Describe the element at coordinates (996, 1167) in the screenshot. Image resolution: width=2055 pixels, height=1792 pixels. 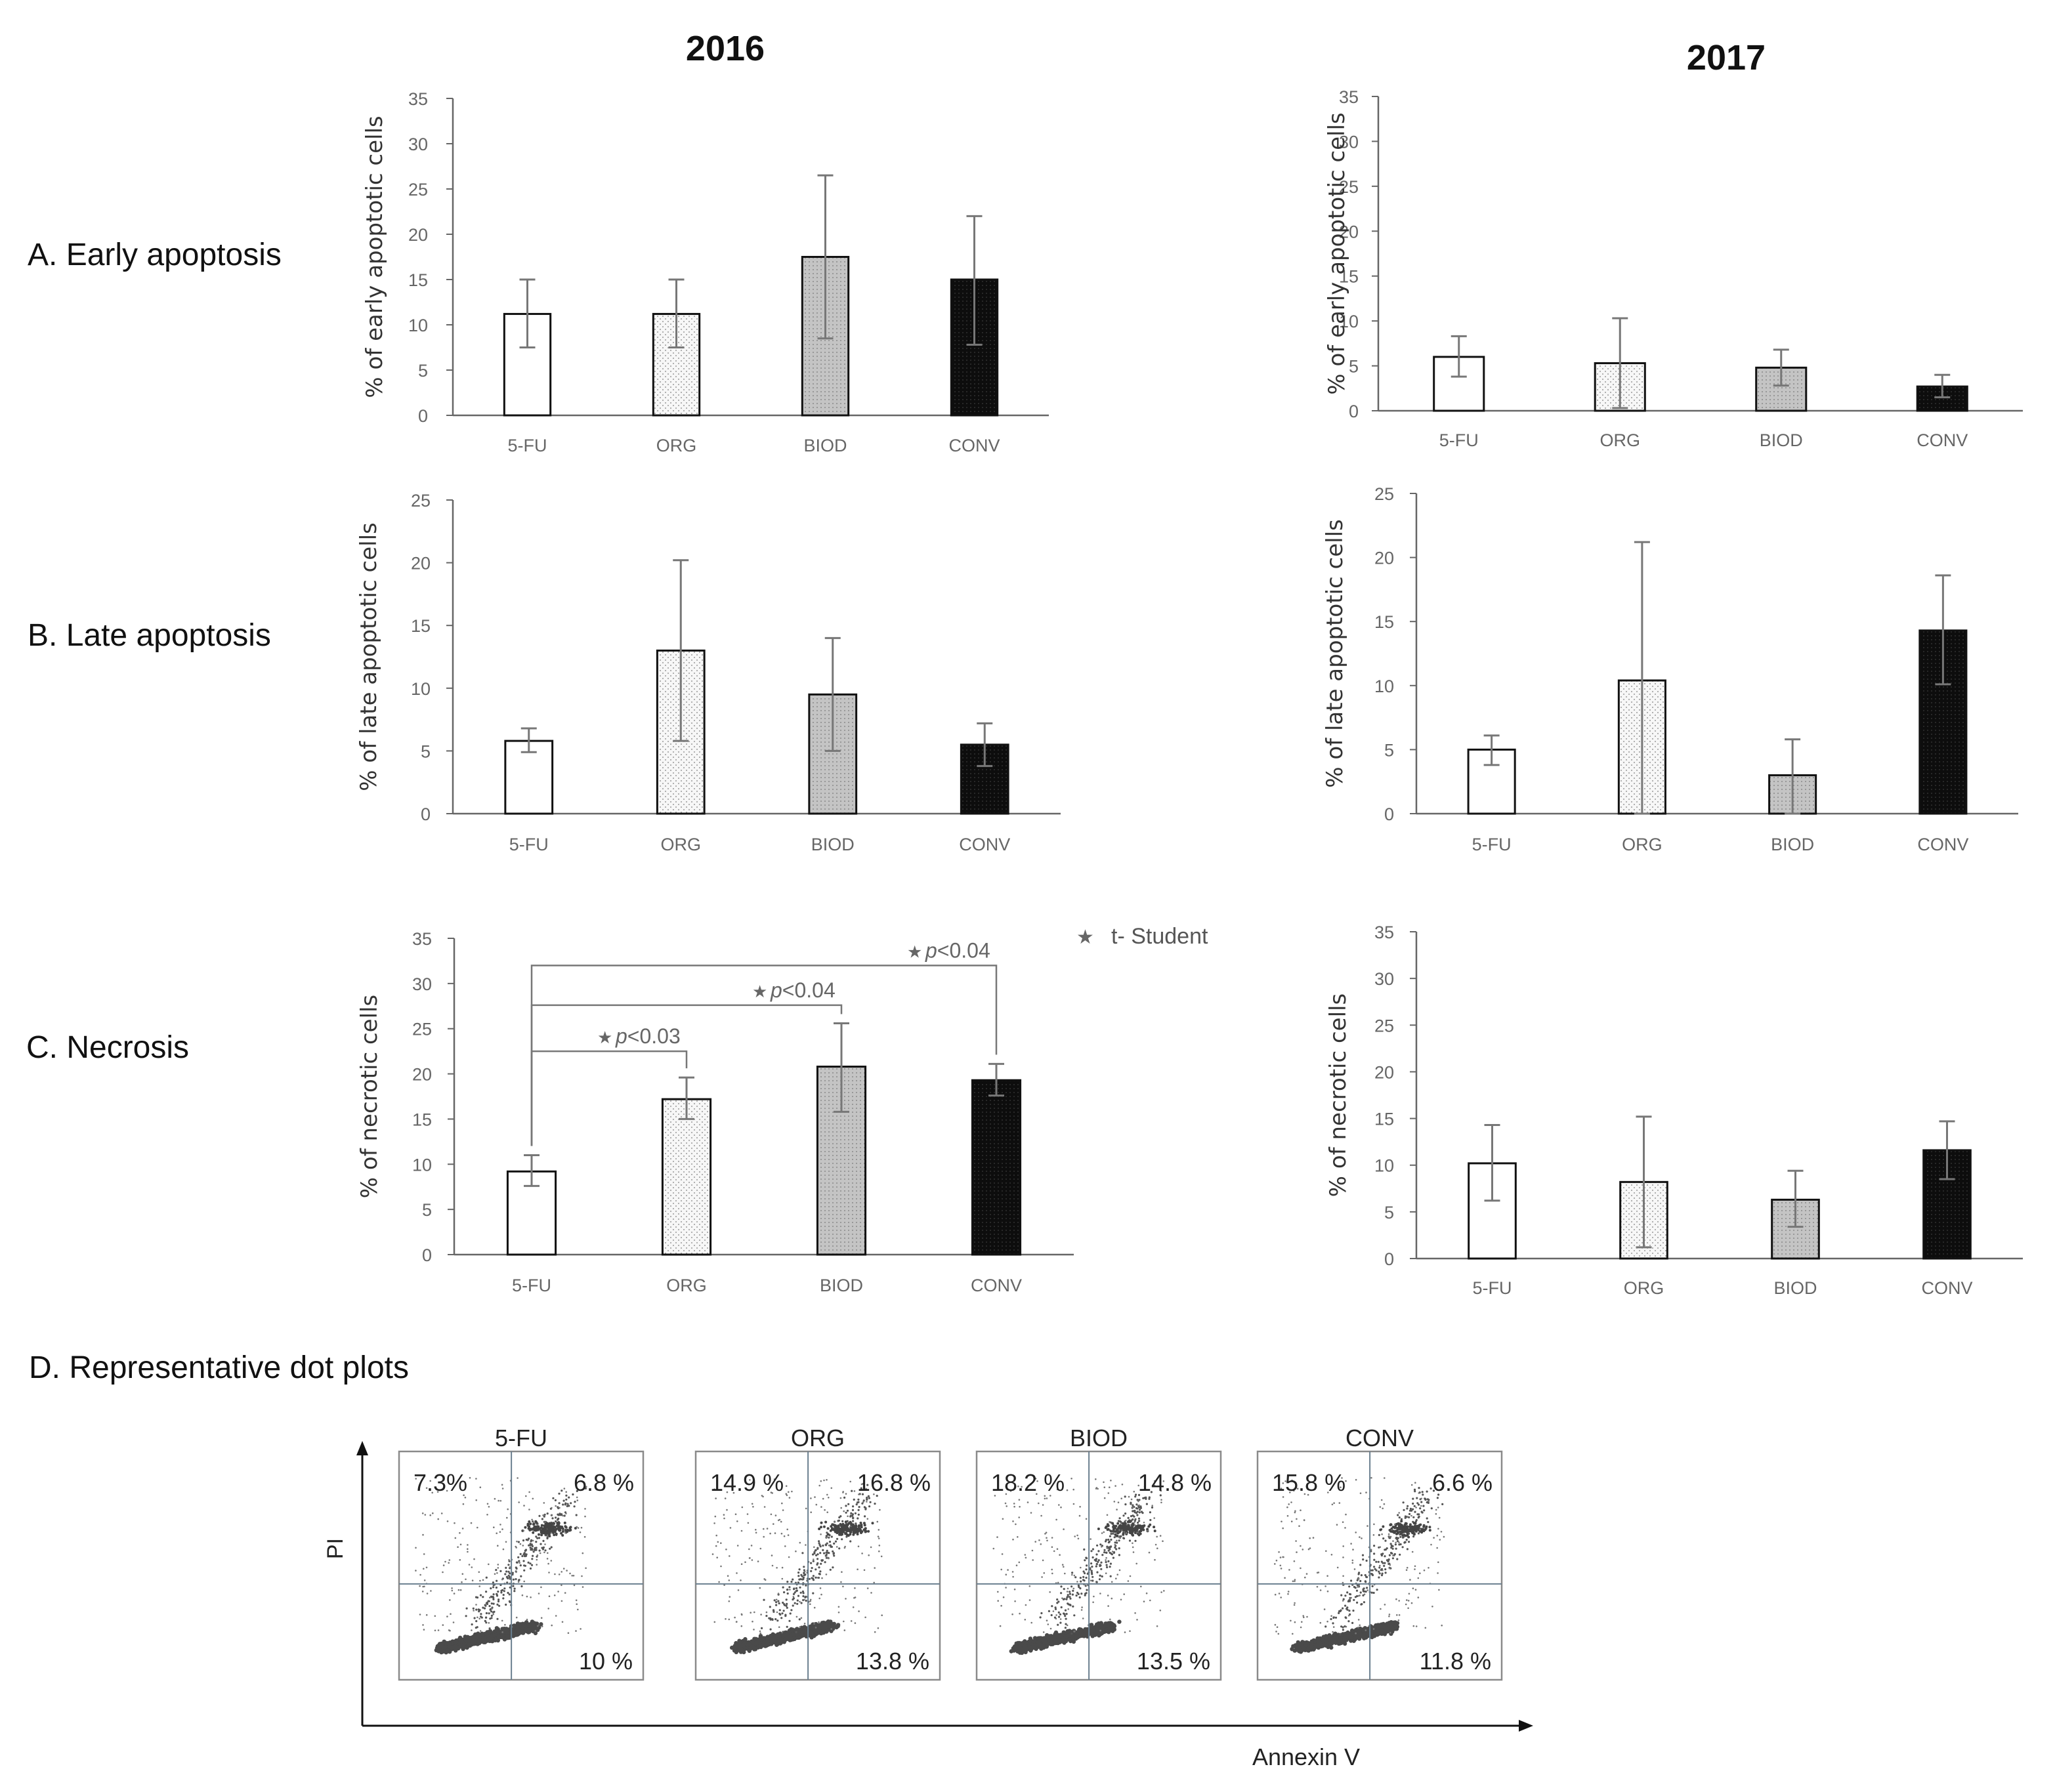
I see `bar-conv` at that location.